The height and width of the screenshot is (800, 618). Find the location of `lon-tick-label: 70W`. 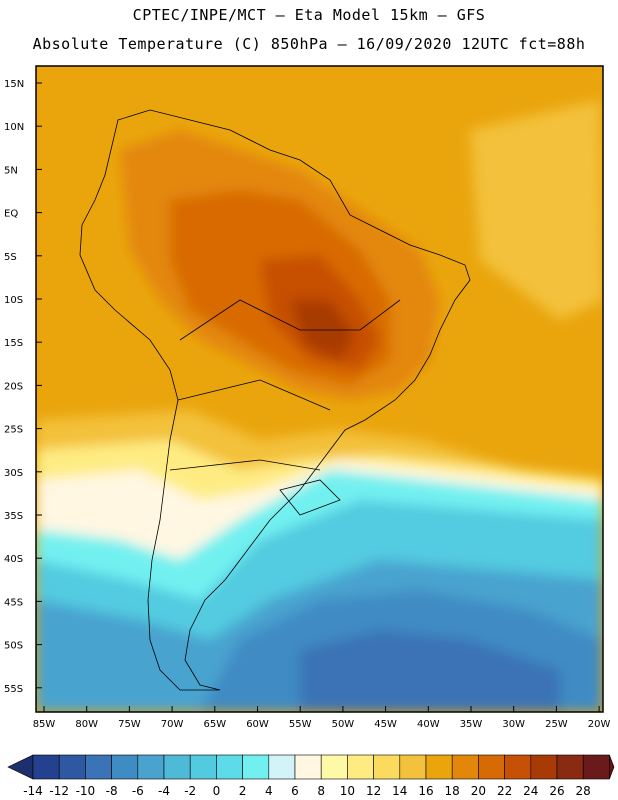

lon-tick-label: 70W is located at coordinates (172, 724).